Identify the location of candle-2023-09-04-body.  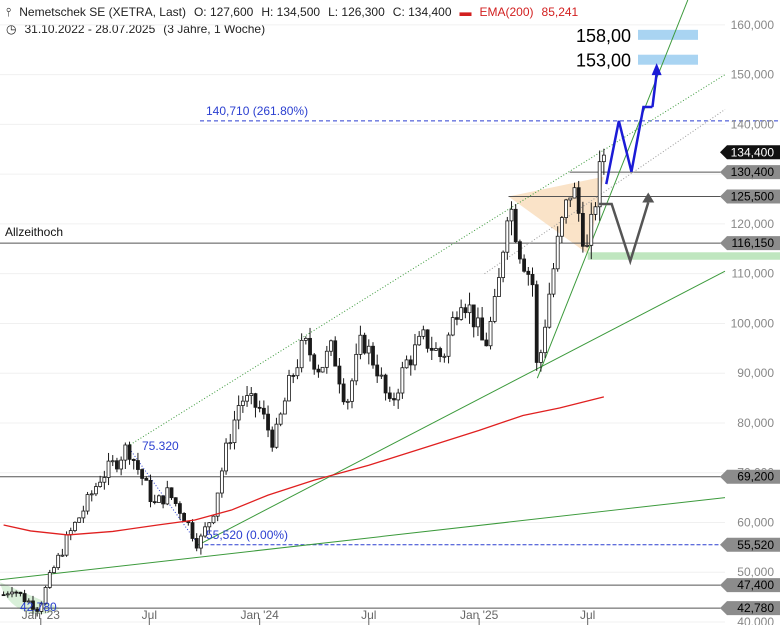
(188, 522).